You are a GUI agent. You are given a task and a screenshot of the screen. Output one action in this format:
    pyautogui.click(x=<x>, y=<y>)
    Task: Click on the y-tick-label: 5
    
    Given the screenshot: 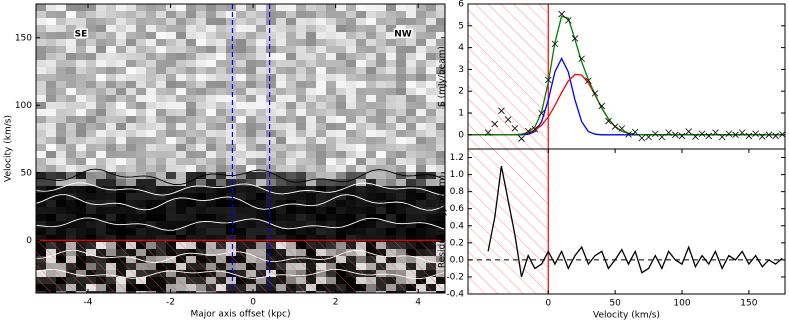 What is the action you would take?
    pyautogui.click(x=461, y=26)
    